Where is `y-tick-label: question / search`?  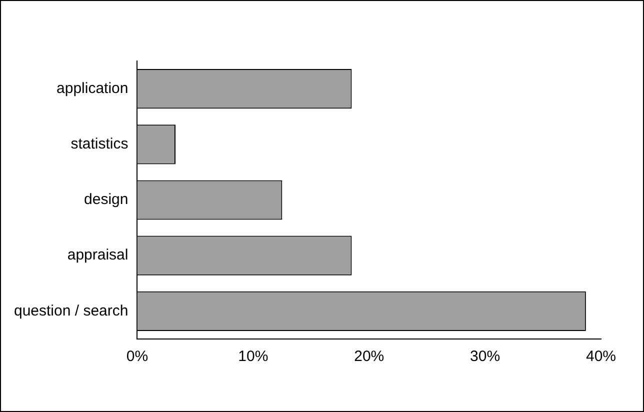
y-tick-label: question / search is located at coordinates (71, 311).